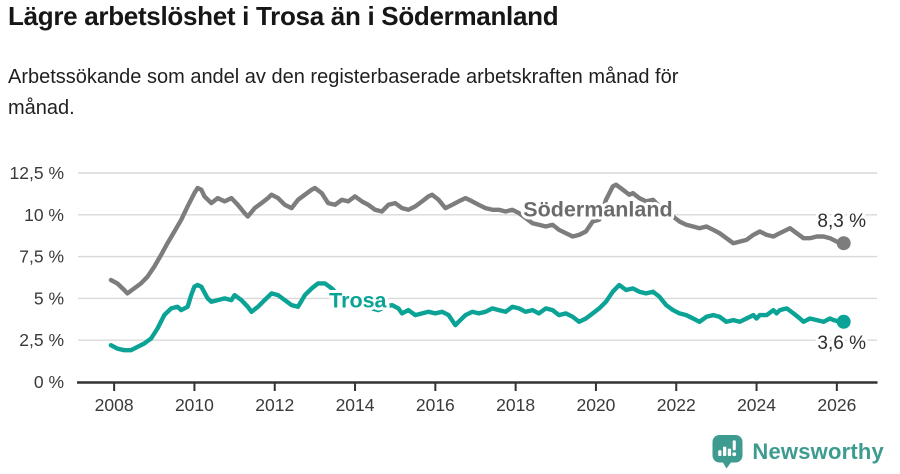 The height and width of the screenshot is (474, 900). I want to click on x-tick-label: 2024, so click(756, 405).